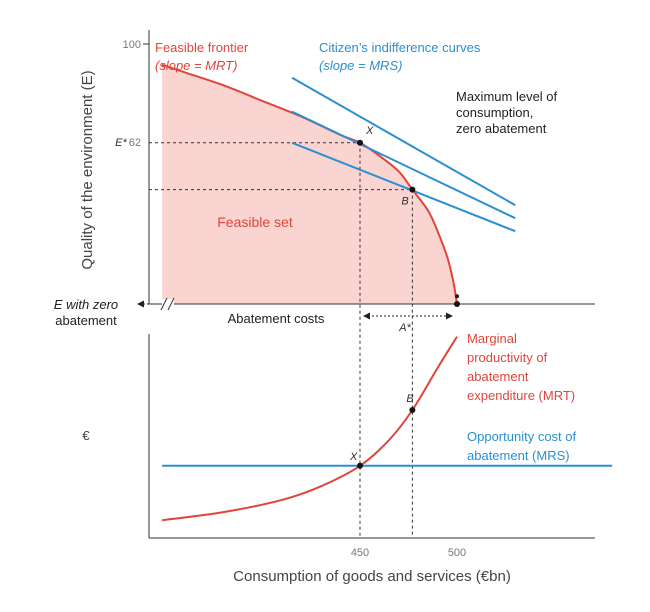 This screenshot has width=650, height=612. I want to click on point-label-x-bottom: X, so click(353, 457).